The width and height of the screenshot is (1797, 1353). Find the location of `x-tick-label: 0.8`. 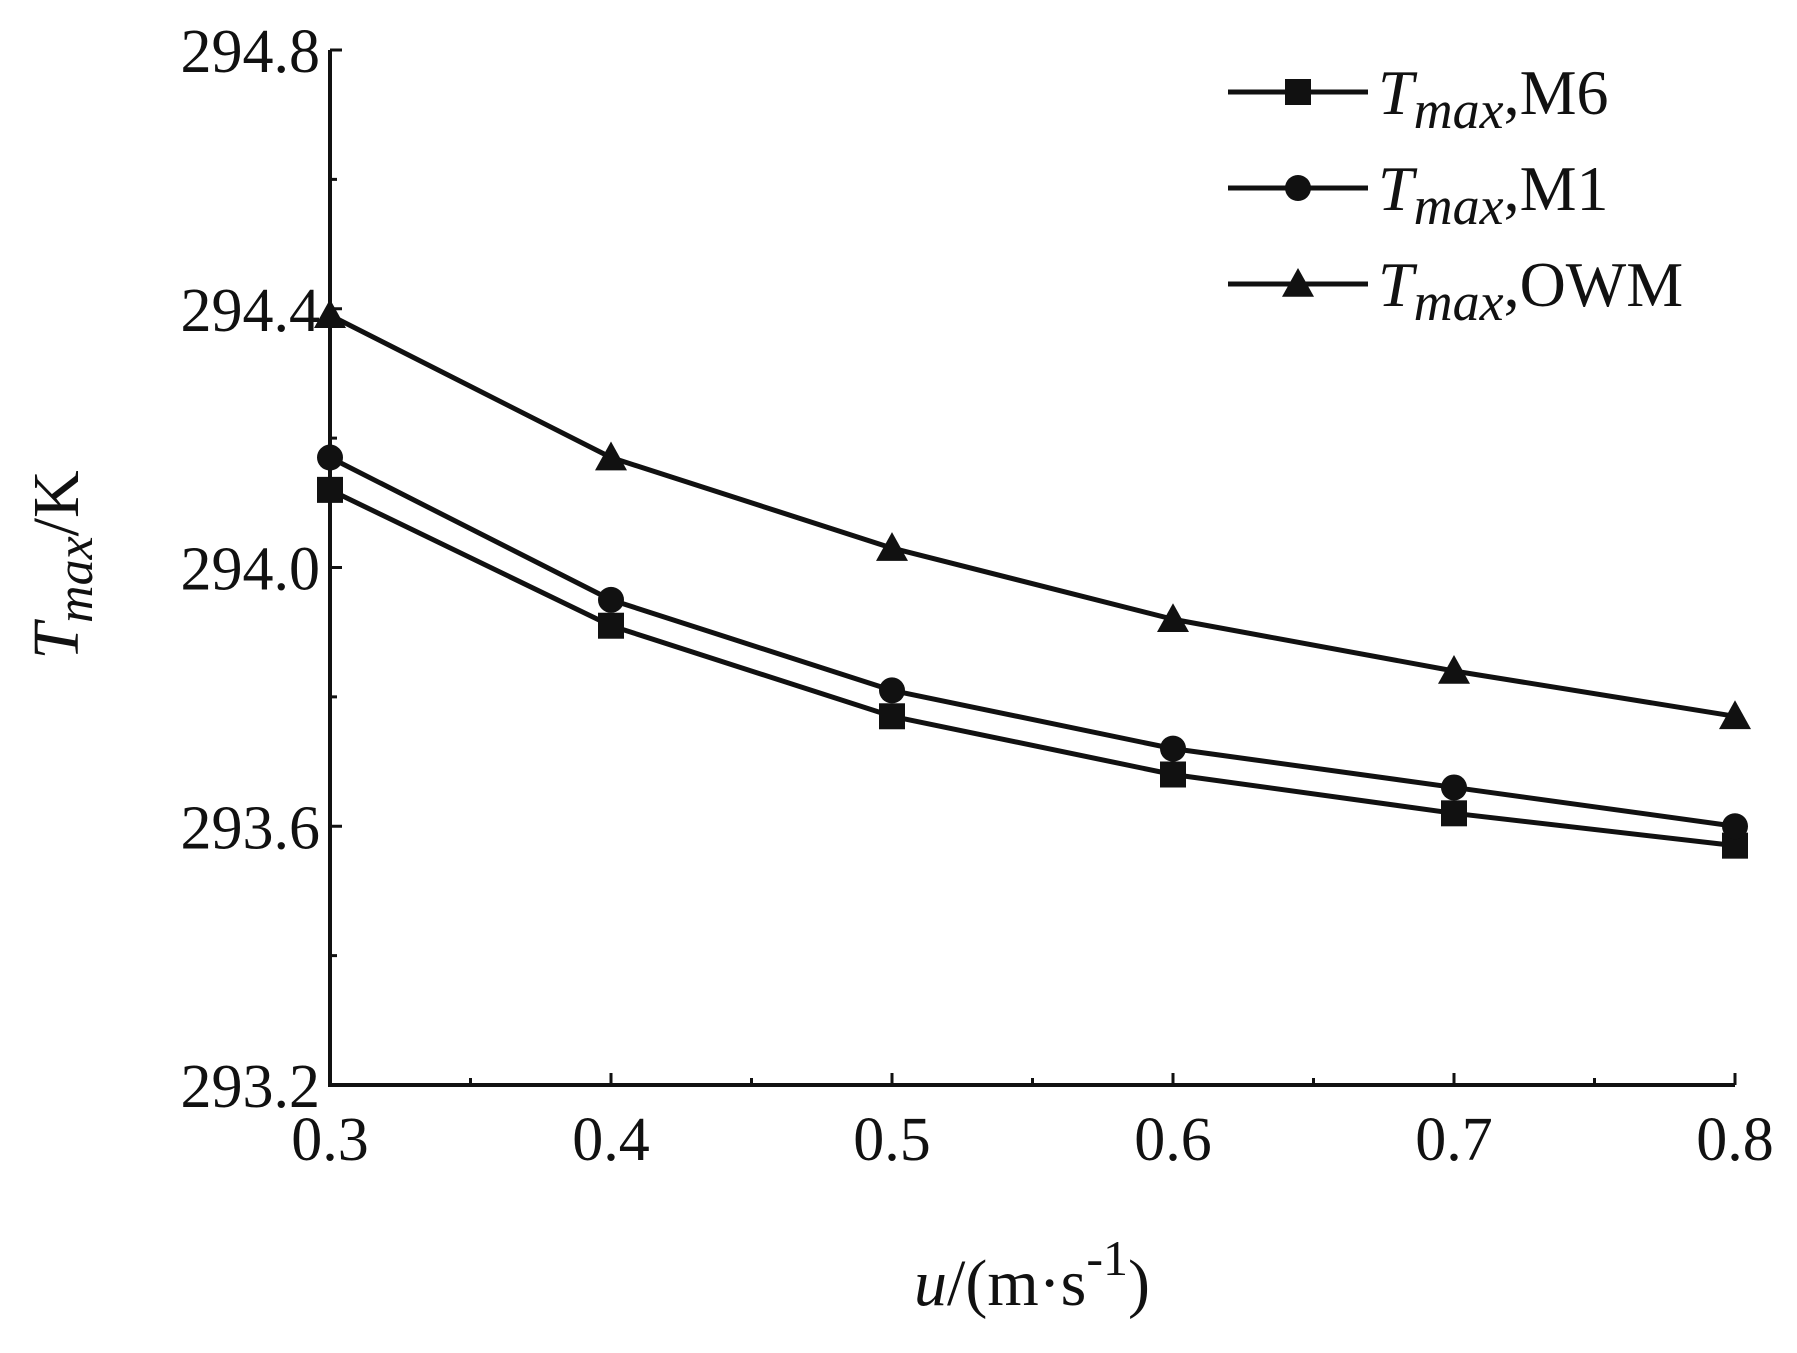

x-tick-label: 0.8 is located at coordinates (1735, 1140).